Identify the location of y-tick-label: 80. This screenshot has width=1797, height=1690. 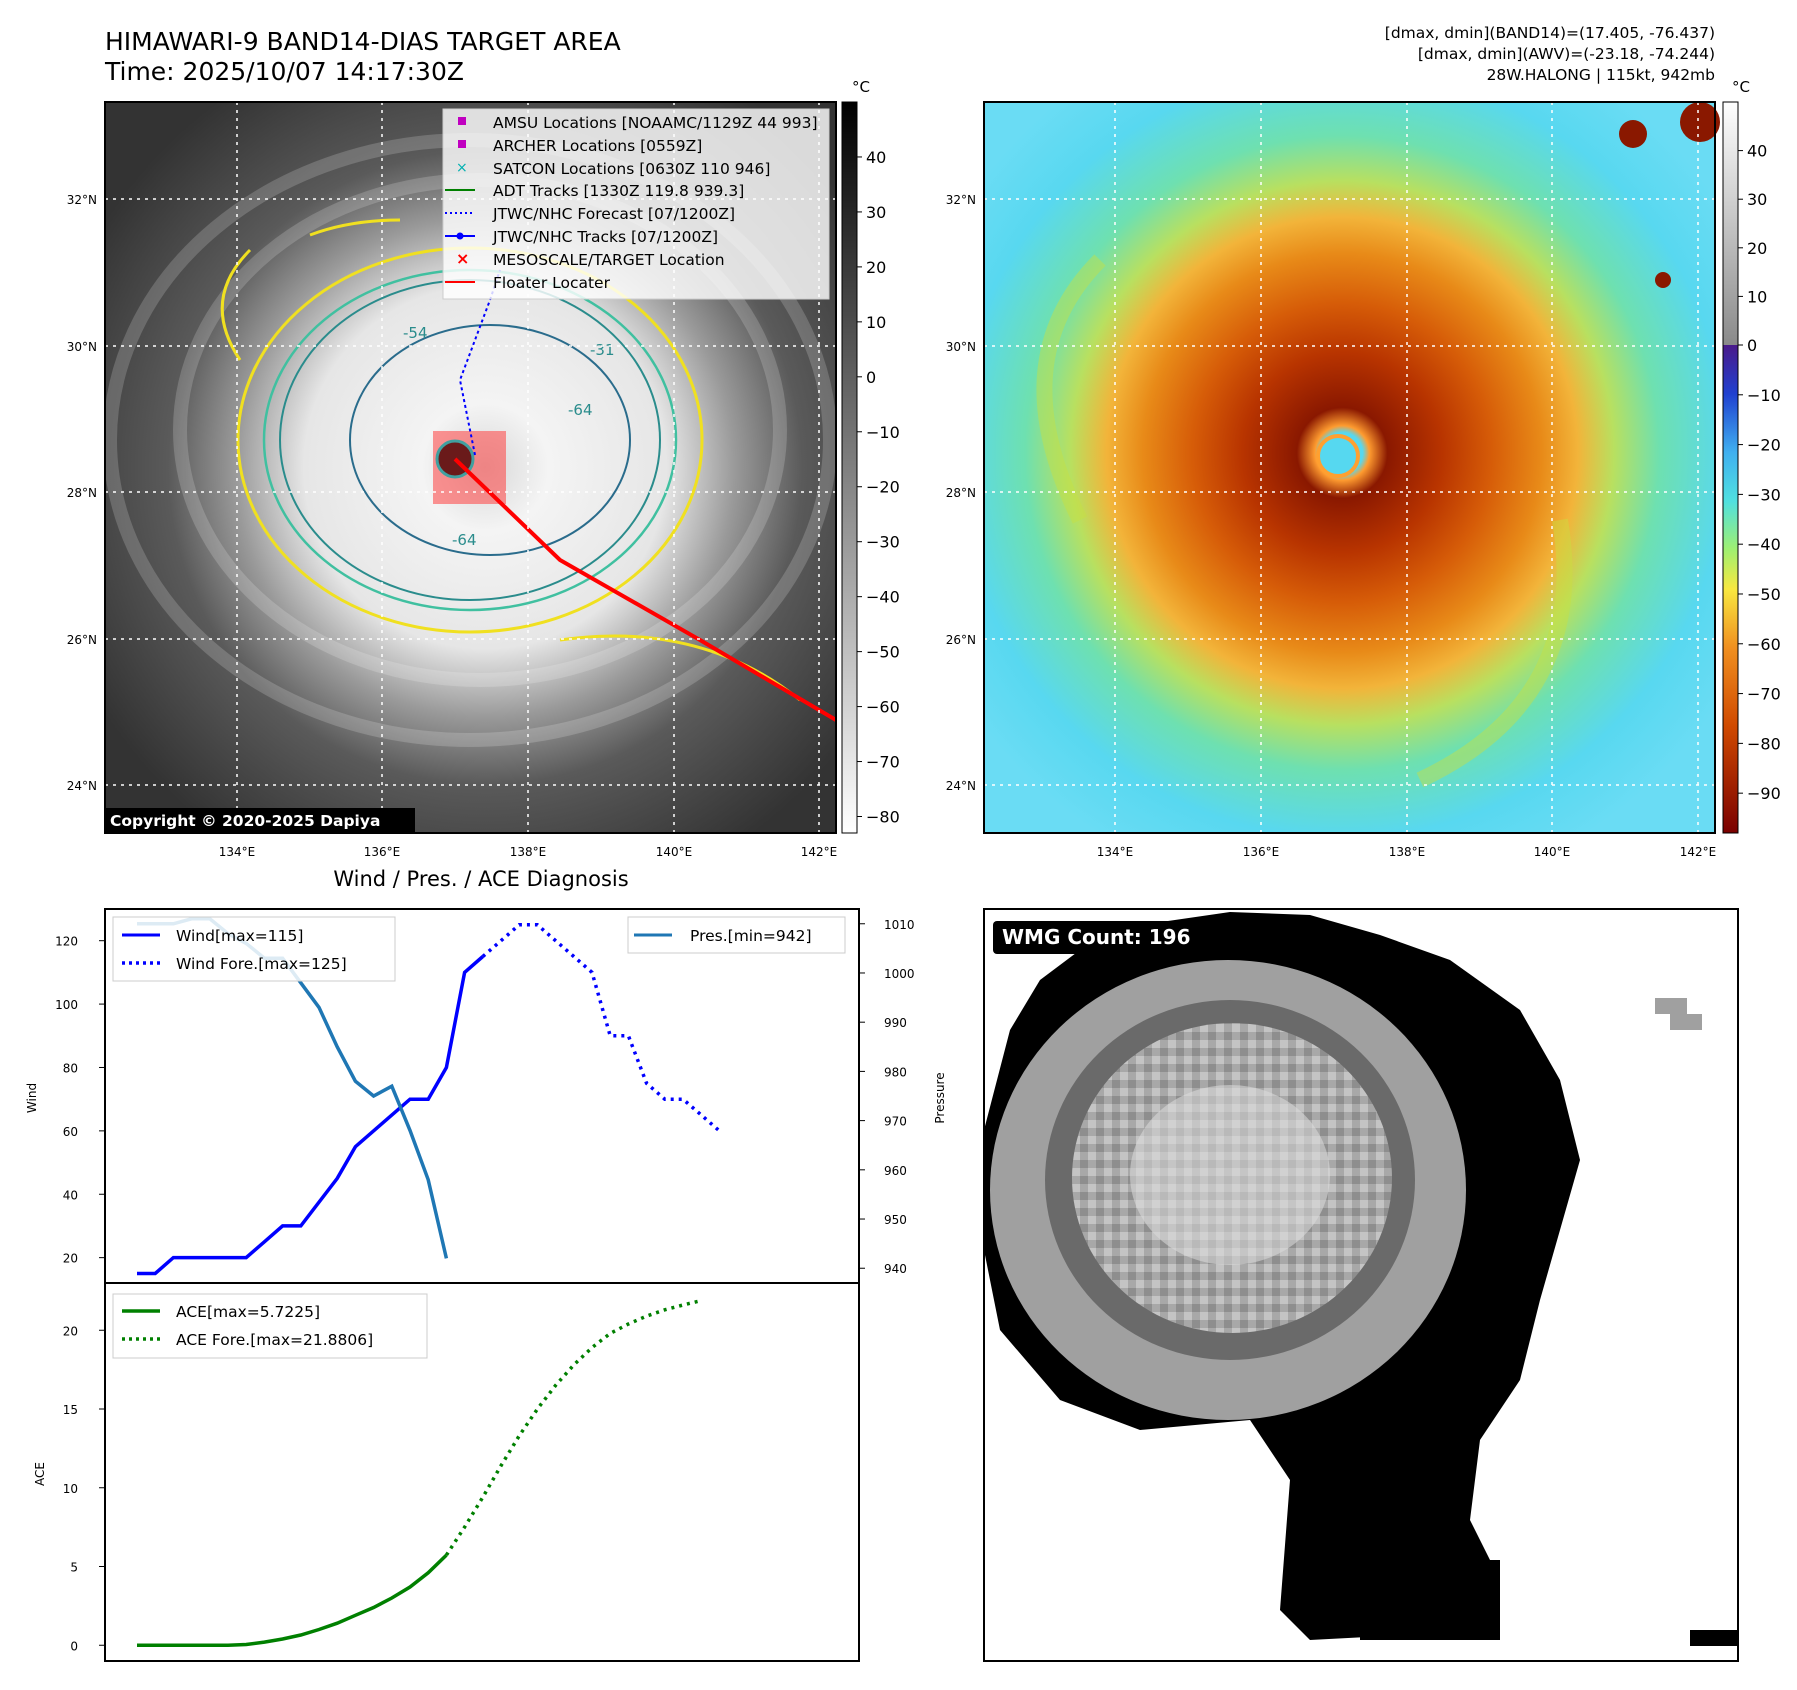
(70, 1068).